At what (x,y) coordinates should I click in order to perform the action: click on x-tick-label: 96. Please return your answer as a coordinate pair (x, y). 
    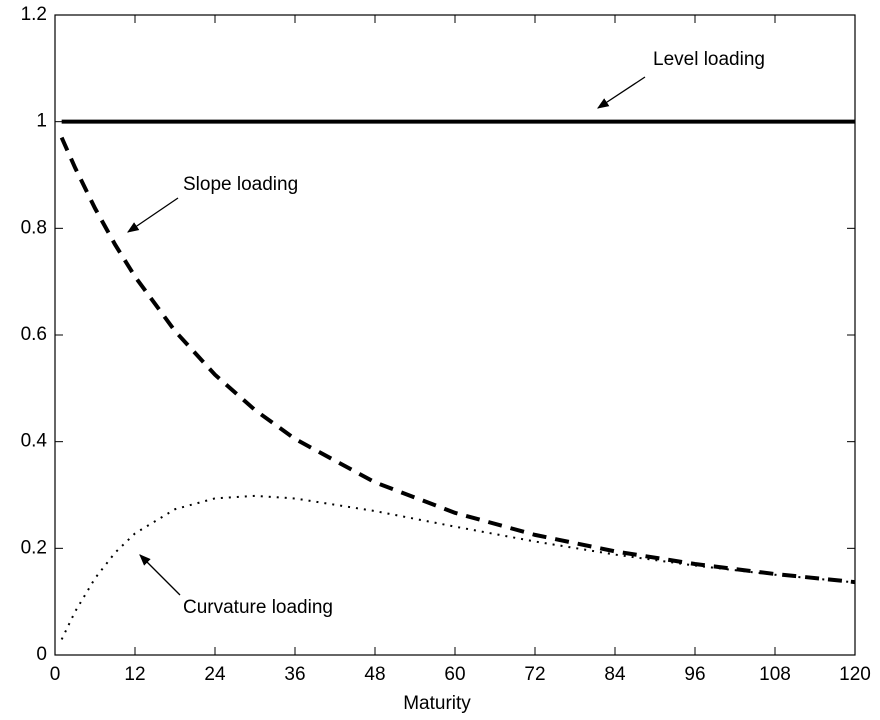
    Looking at the image, I should click on (694, 674).